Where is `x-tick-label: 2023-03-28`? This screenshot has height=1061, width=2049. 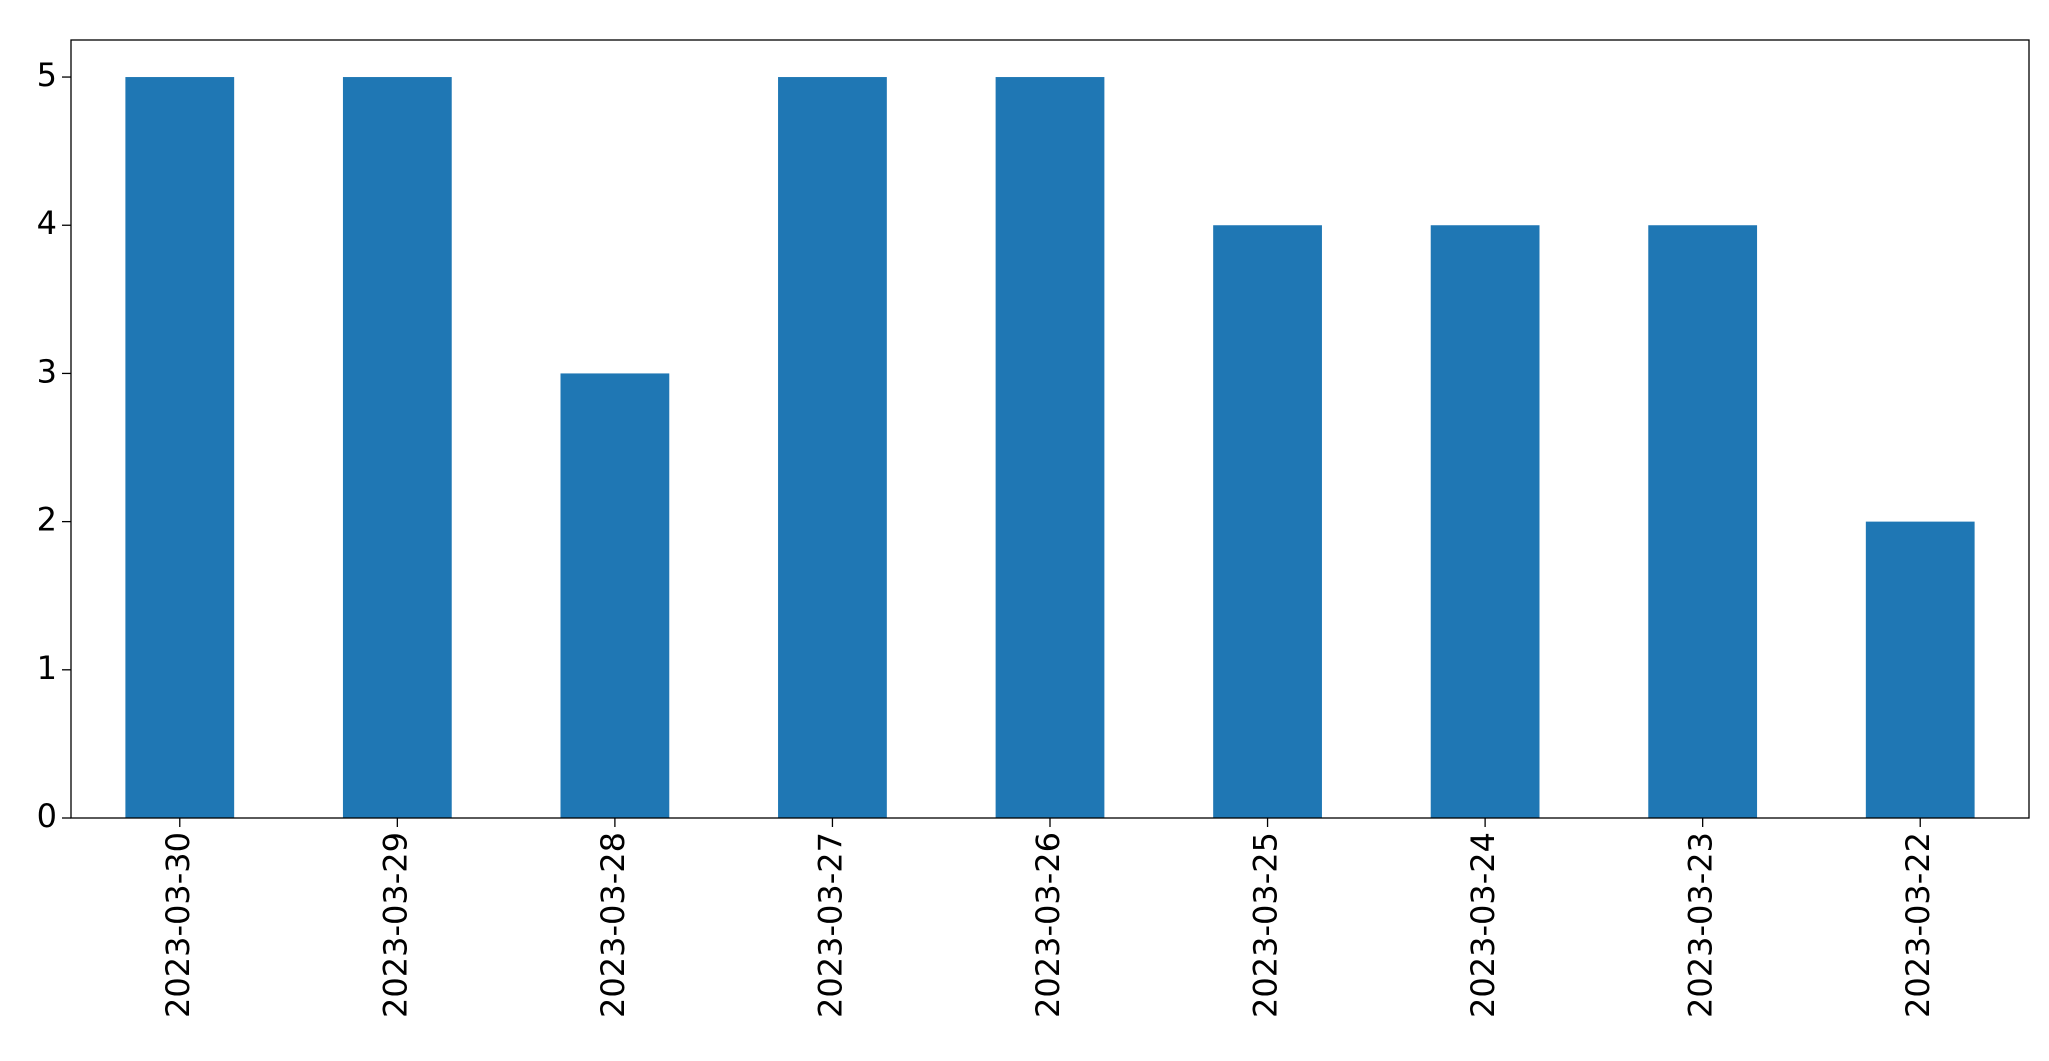
x-tick-label: 2023-03-28 is located at coordinates (613, 925).